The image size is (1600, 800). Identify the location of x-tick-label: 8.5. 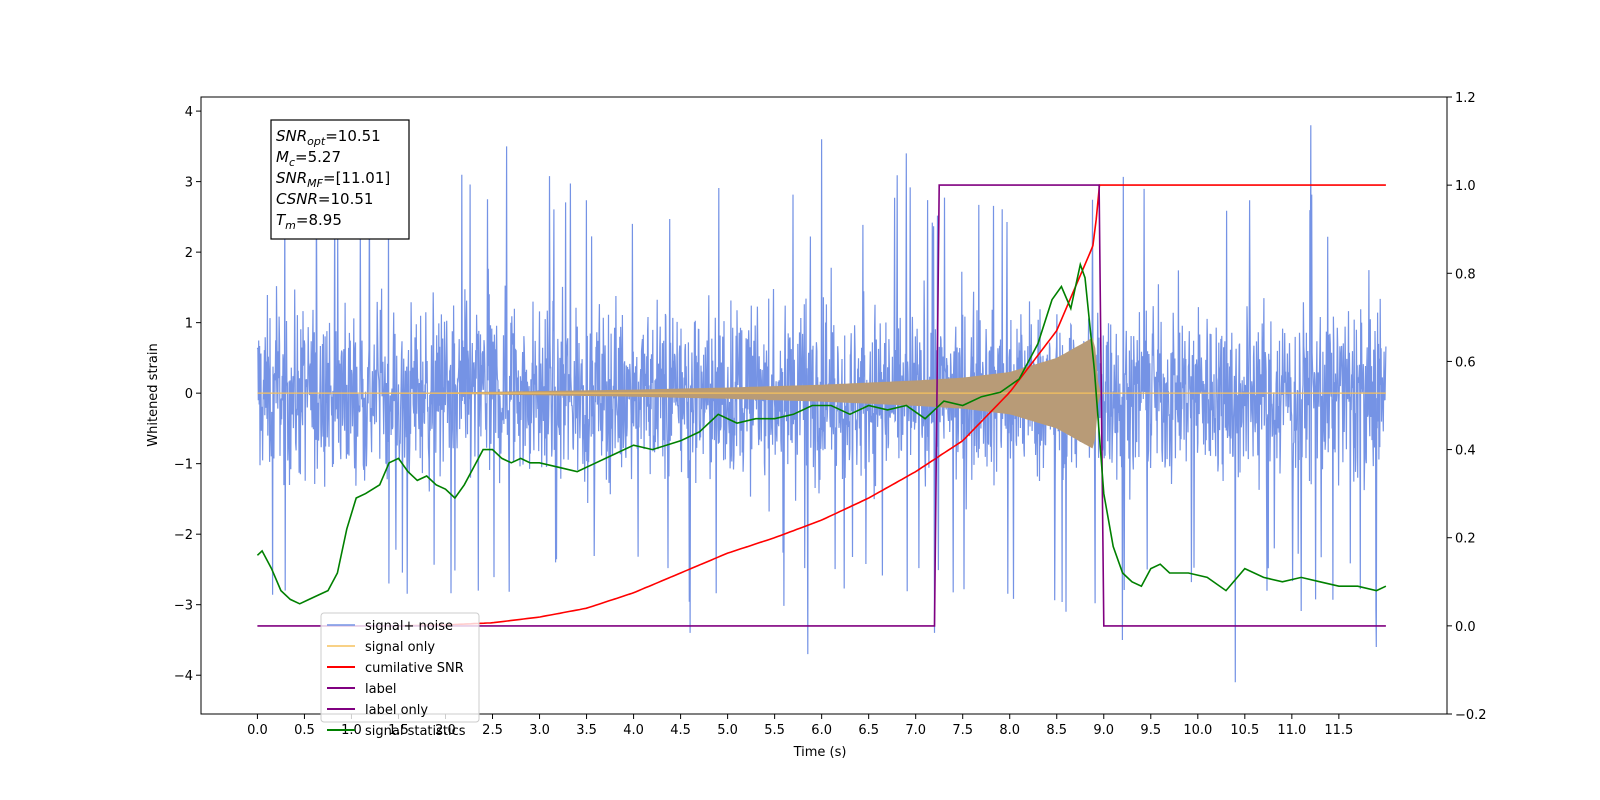
(1056, 730).